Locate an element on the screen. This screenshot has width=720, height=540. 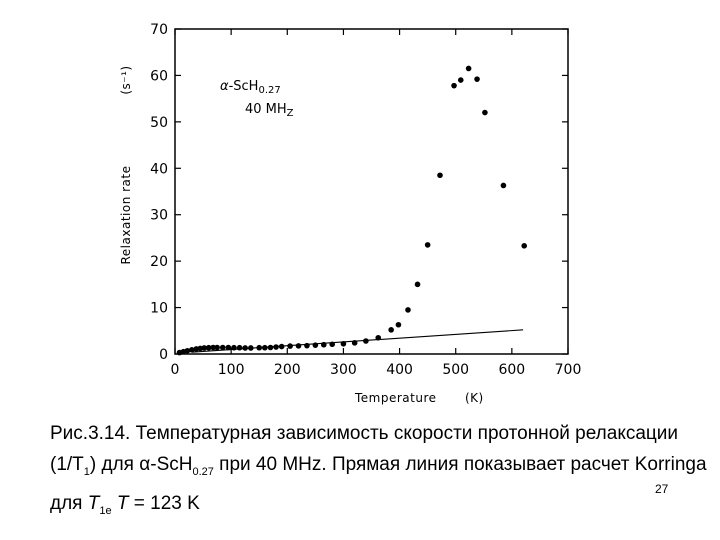
caption-text-2: ) для is located at coordinates (114, 464).